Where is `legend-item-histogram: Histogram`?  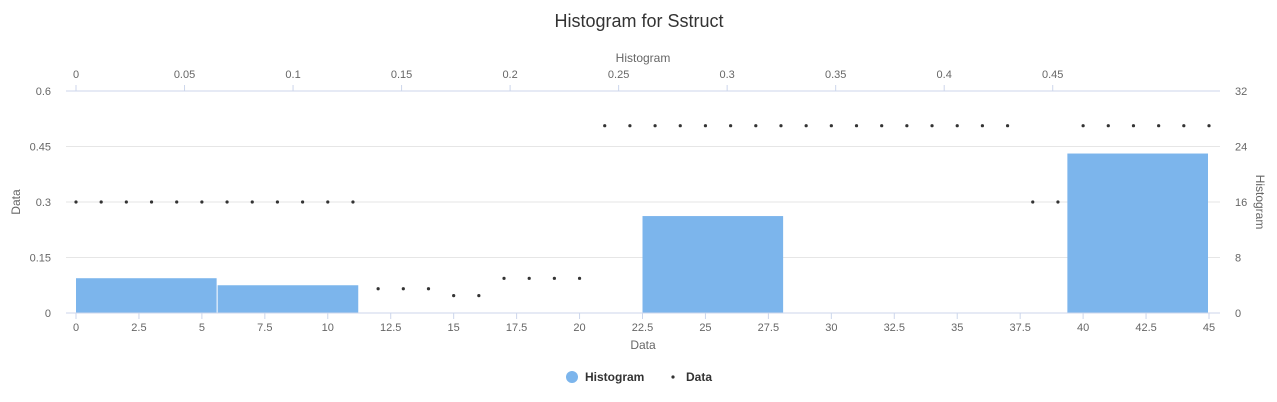
legend-item-histogram: Histogram is located at coordinates (605, 377).